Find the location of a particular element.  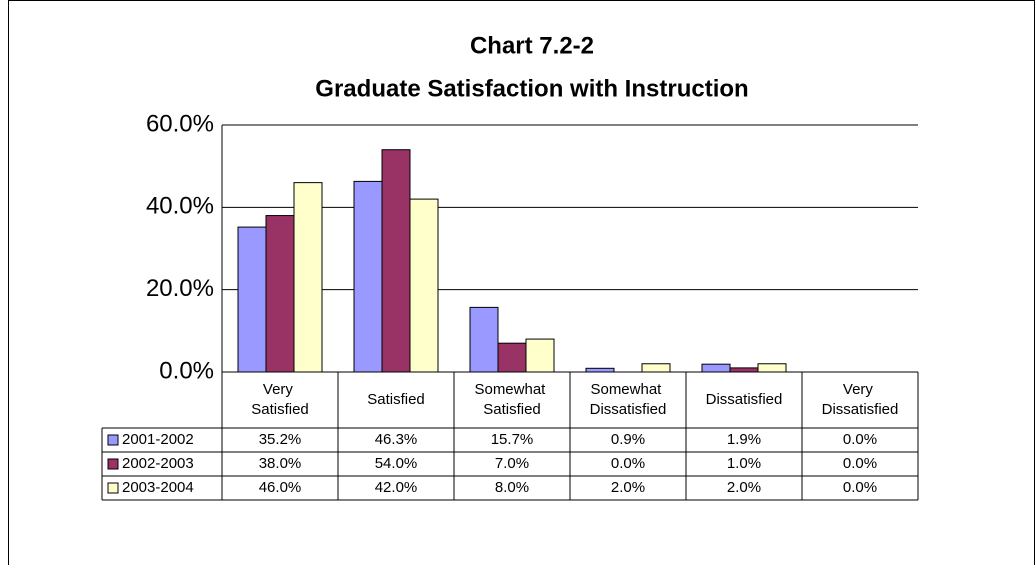

table-value: 0.9% is located at coordinates (628, 439).